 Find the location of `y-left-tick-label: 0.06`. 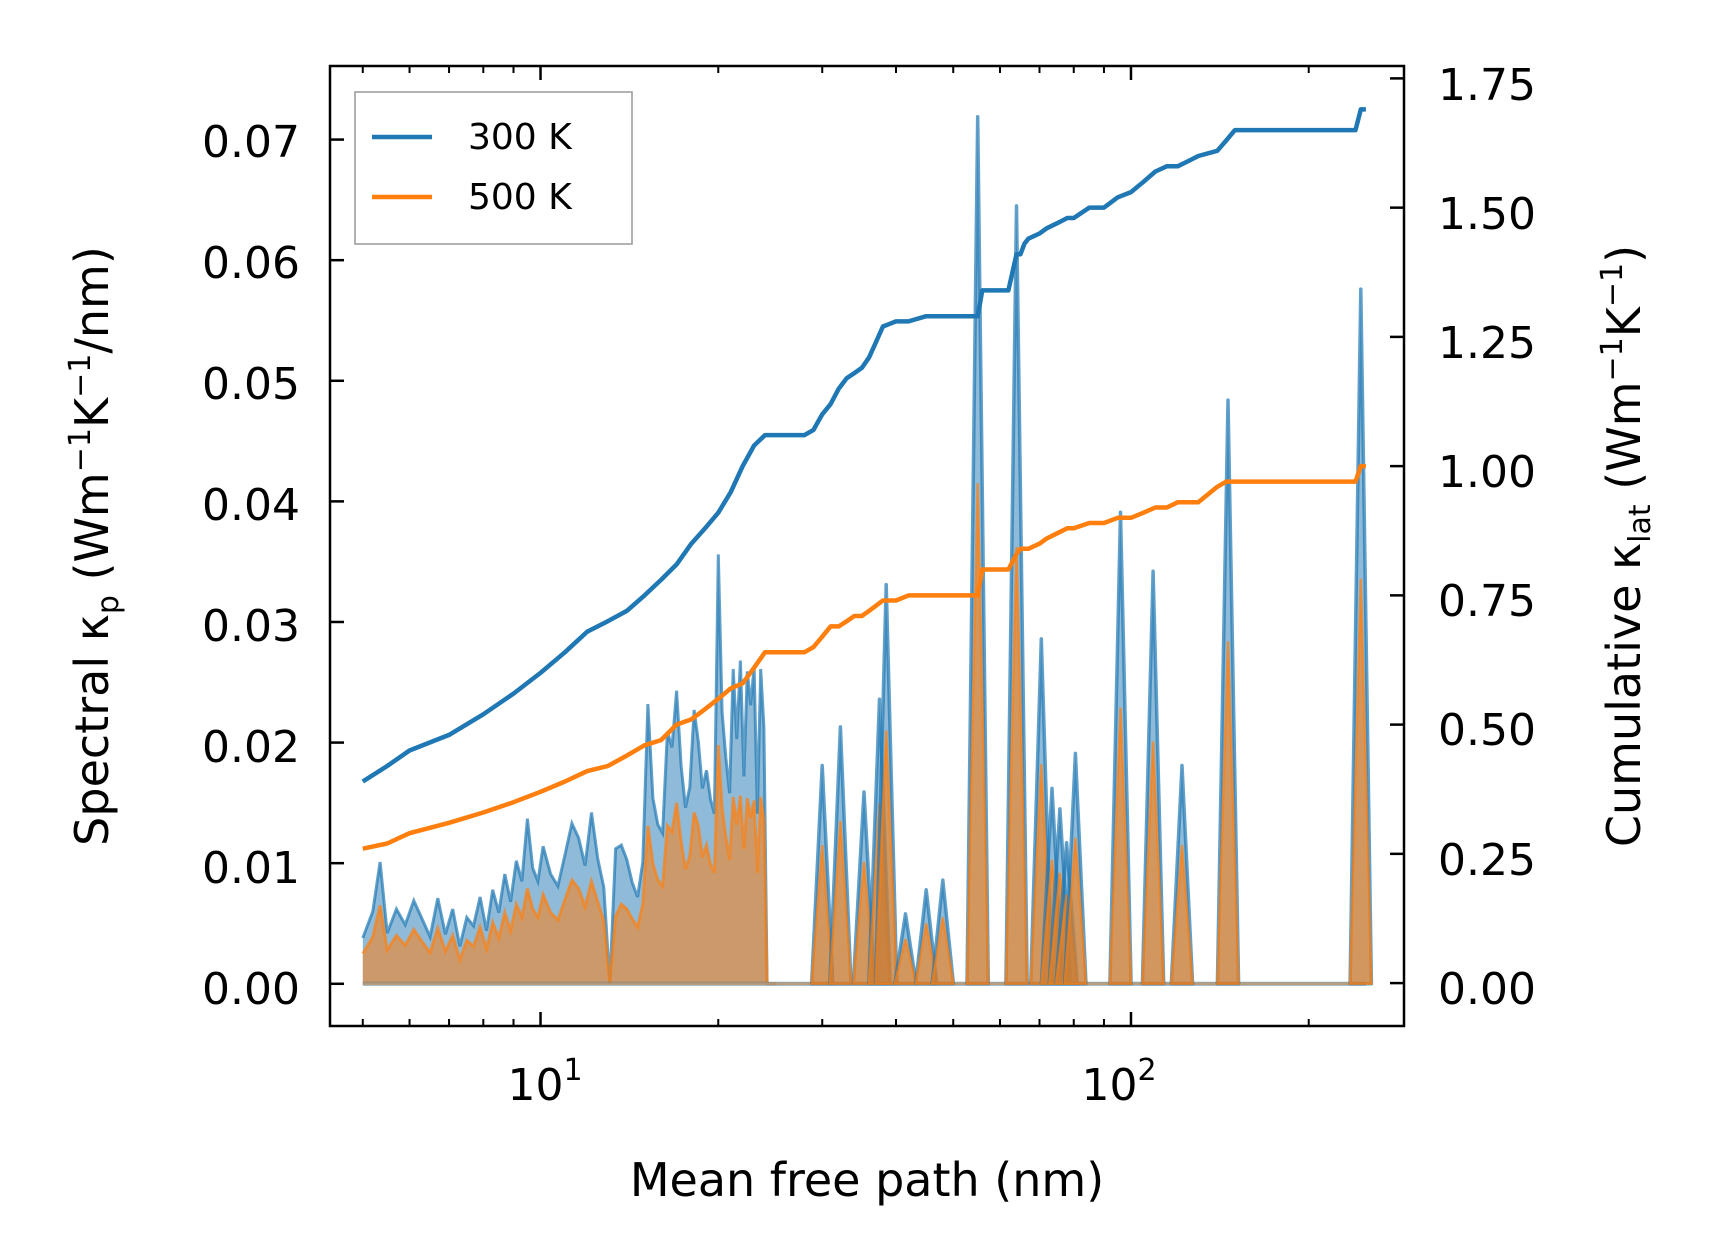

y-left-tick-label: 0.06 is located at coordinates (251, 263).